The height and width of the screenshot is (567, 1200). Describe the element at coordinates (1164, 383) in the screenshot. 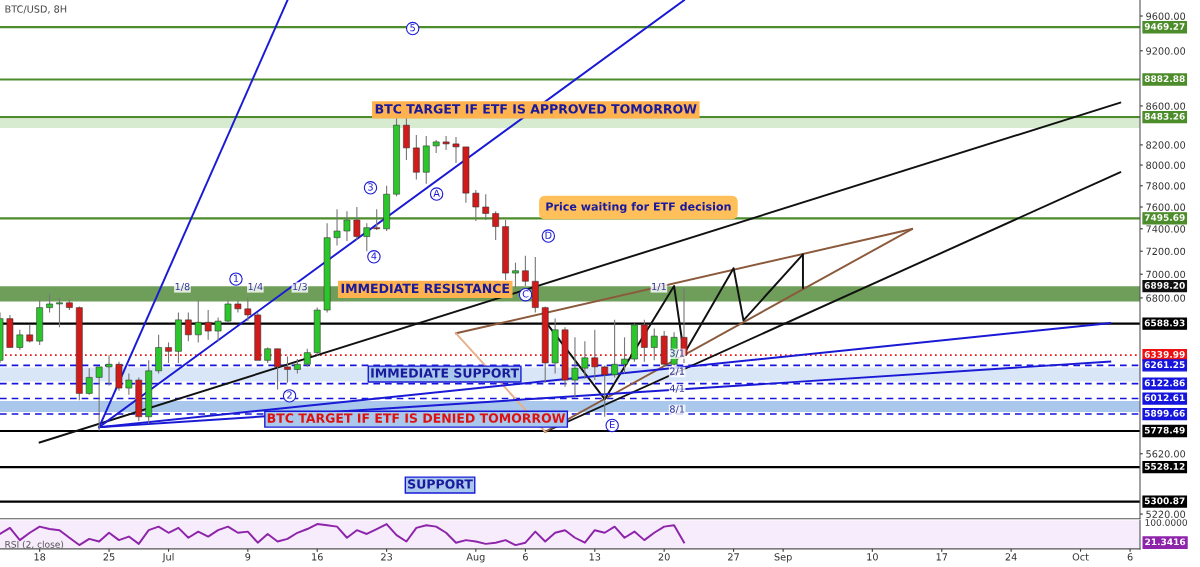

I see `ref-line-label: 6122.86` at that location.